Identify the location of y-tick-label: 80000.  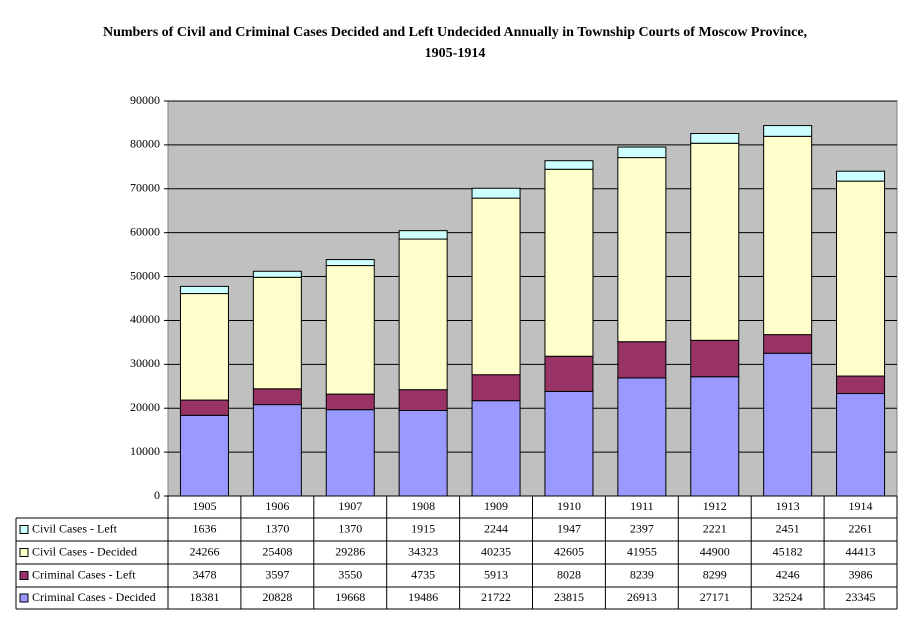
(145, 144).